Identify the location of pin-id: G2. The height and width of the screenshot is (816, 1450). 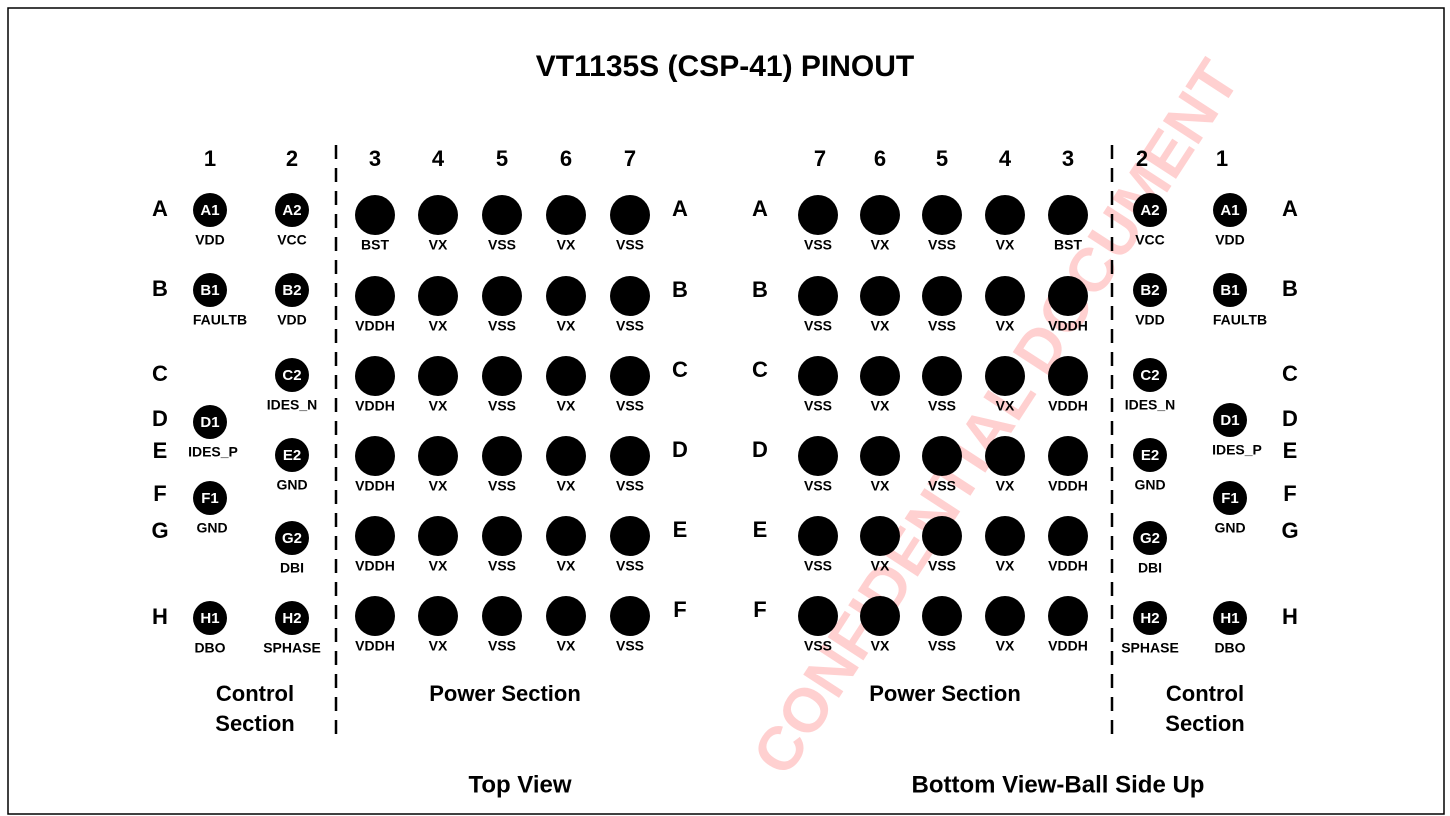
(1150, 538).